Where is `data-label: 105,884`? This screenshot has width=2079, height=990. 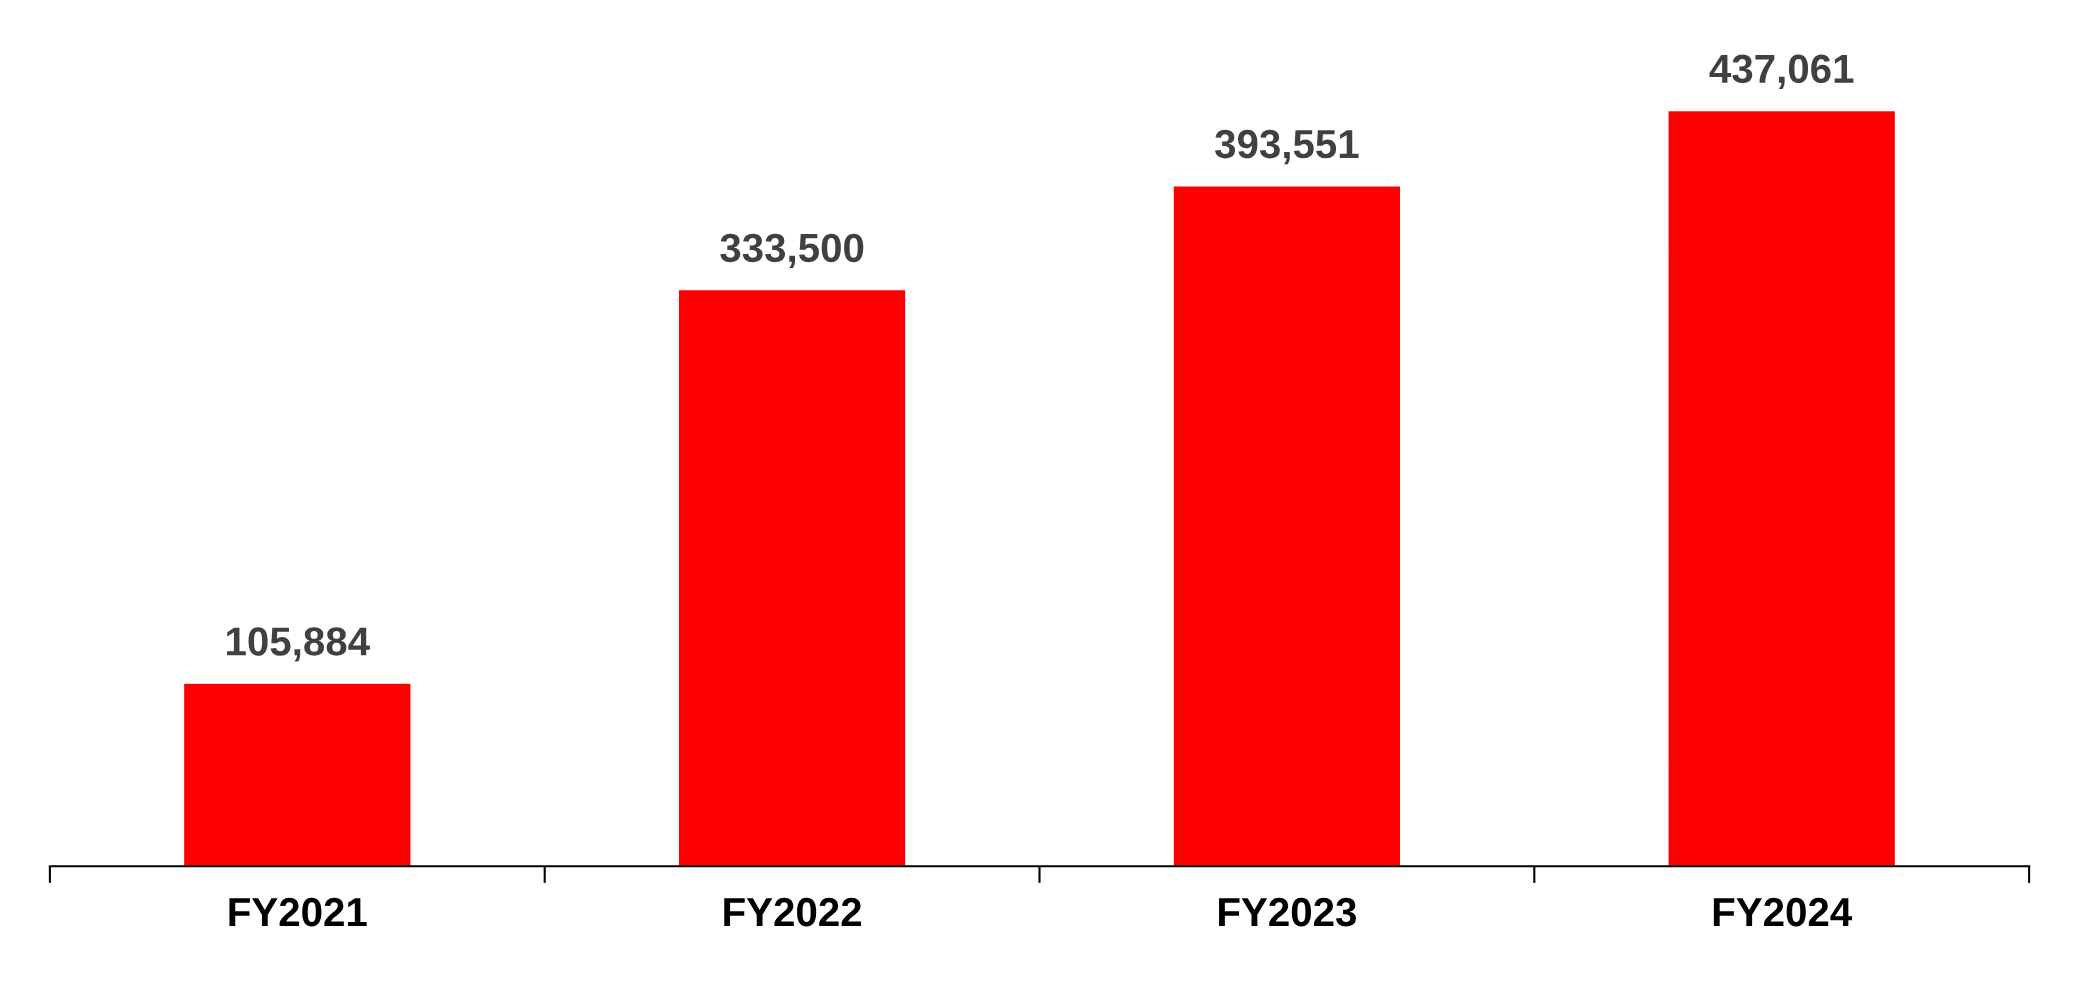
data-label: 105,884 is located at coordinates (298, 644).